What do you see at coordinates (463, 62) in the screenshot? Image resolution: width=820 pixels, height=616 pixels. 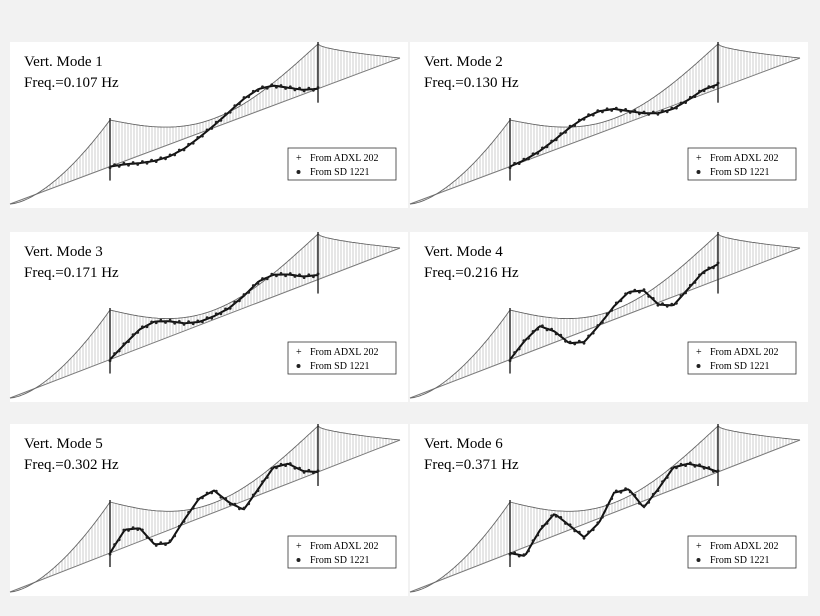 I see `mode-label: Vert. Mode 2` at bounding box center [463, 62].